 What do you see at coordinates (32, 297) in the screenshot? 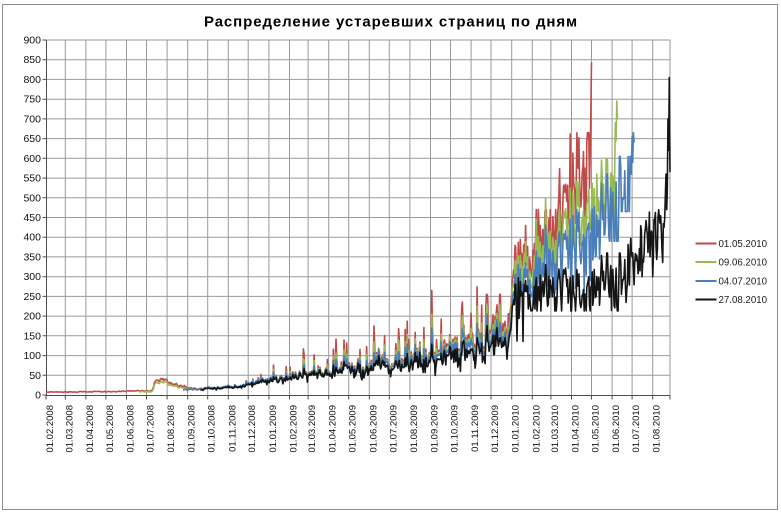
I see `svg-text: 250` at bounding box center [32, 297].